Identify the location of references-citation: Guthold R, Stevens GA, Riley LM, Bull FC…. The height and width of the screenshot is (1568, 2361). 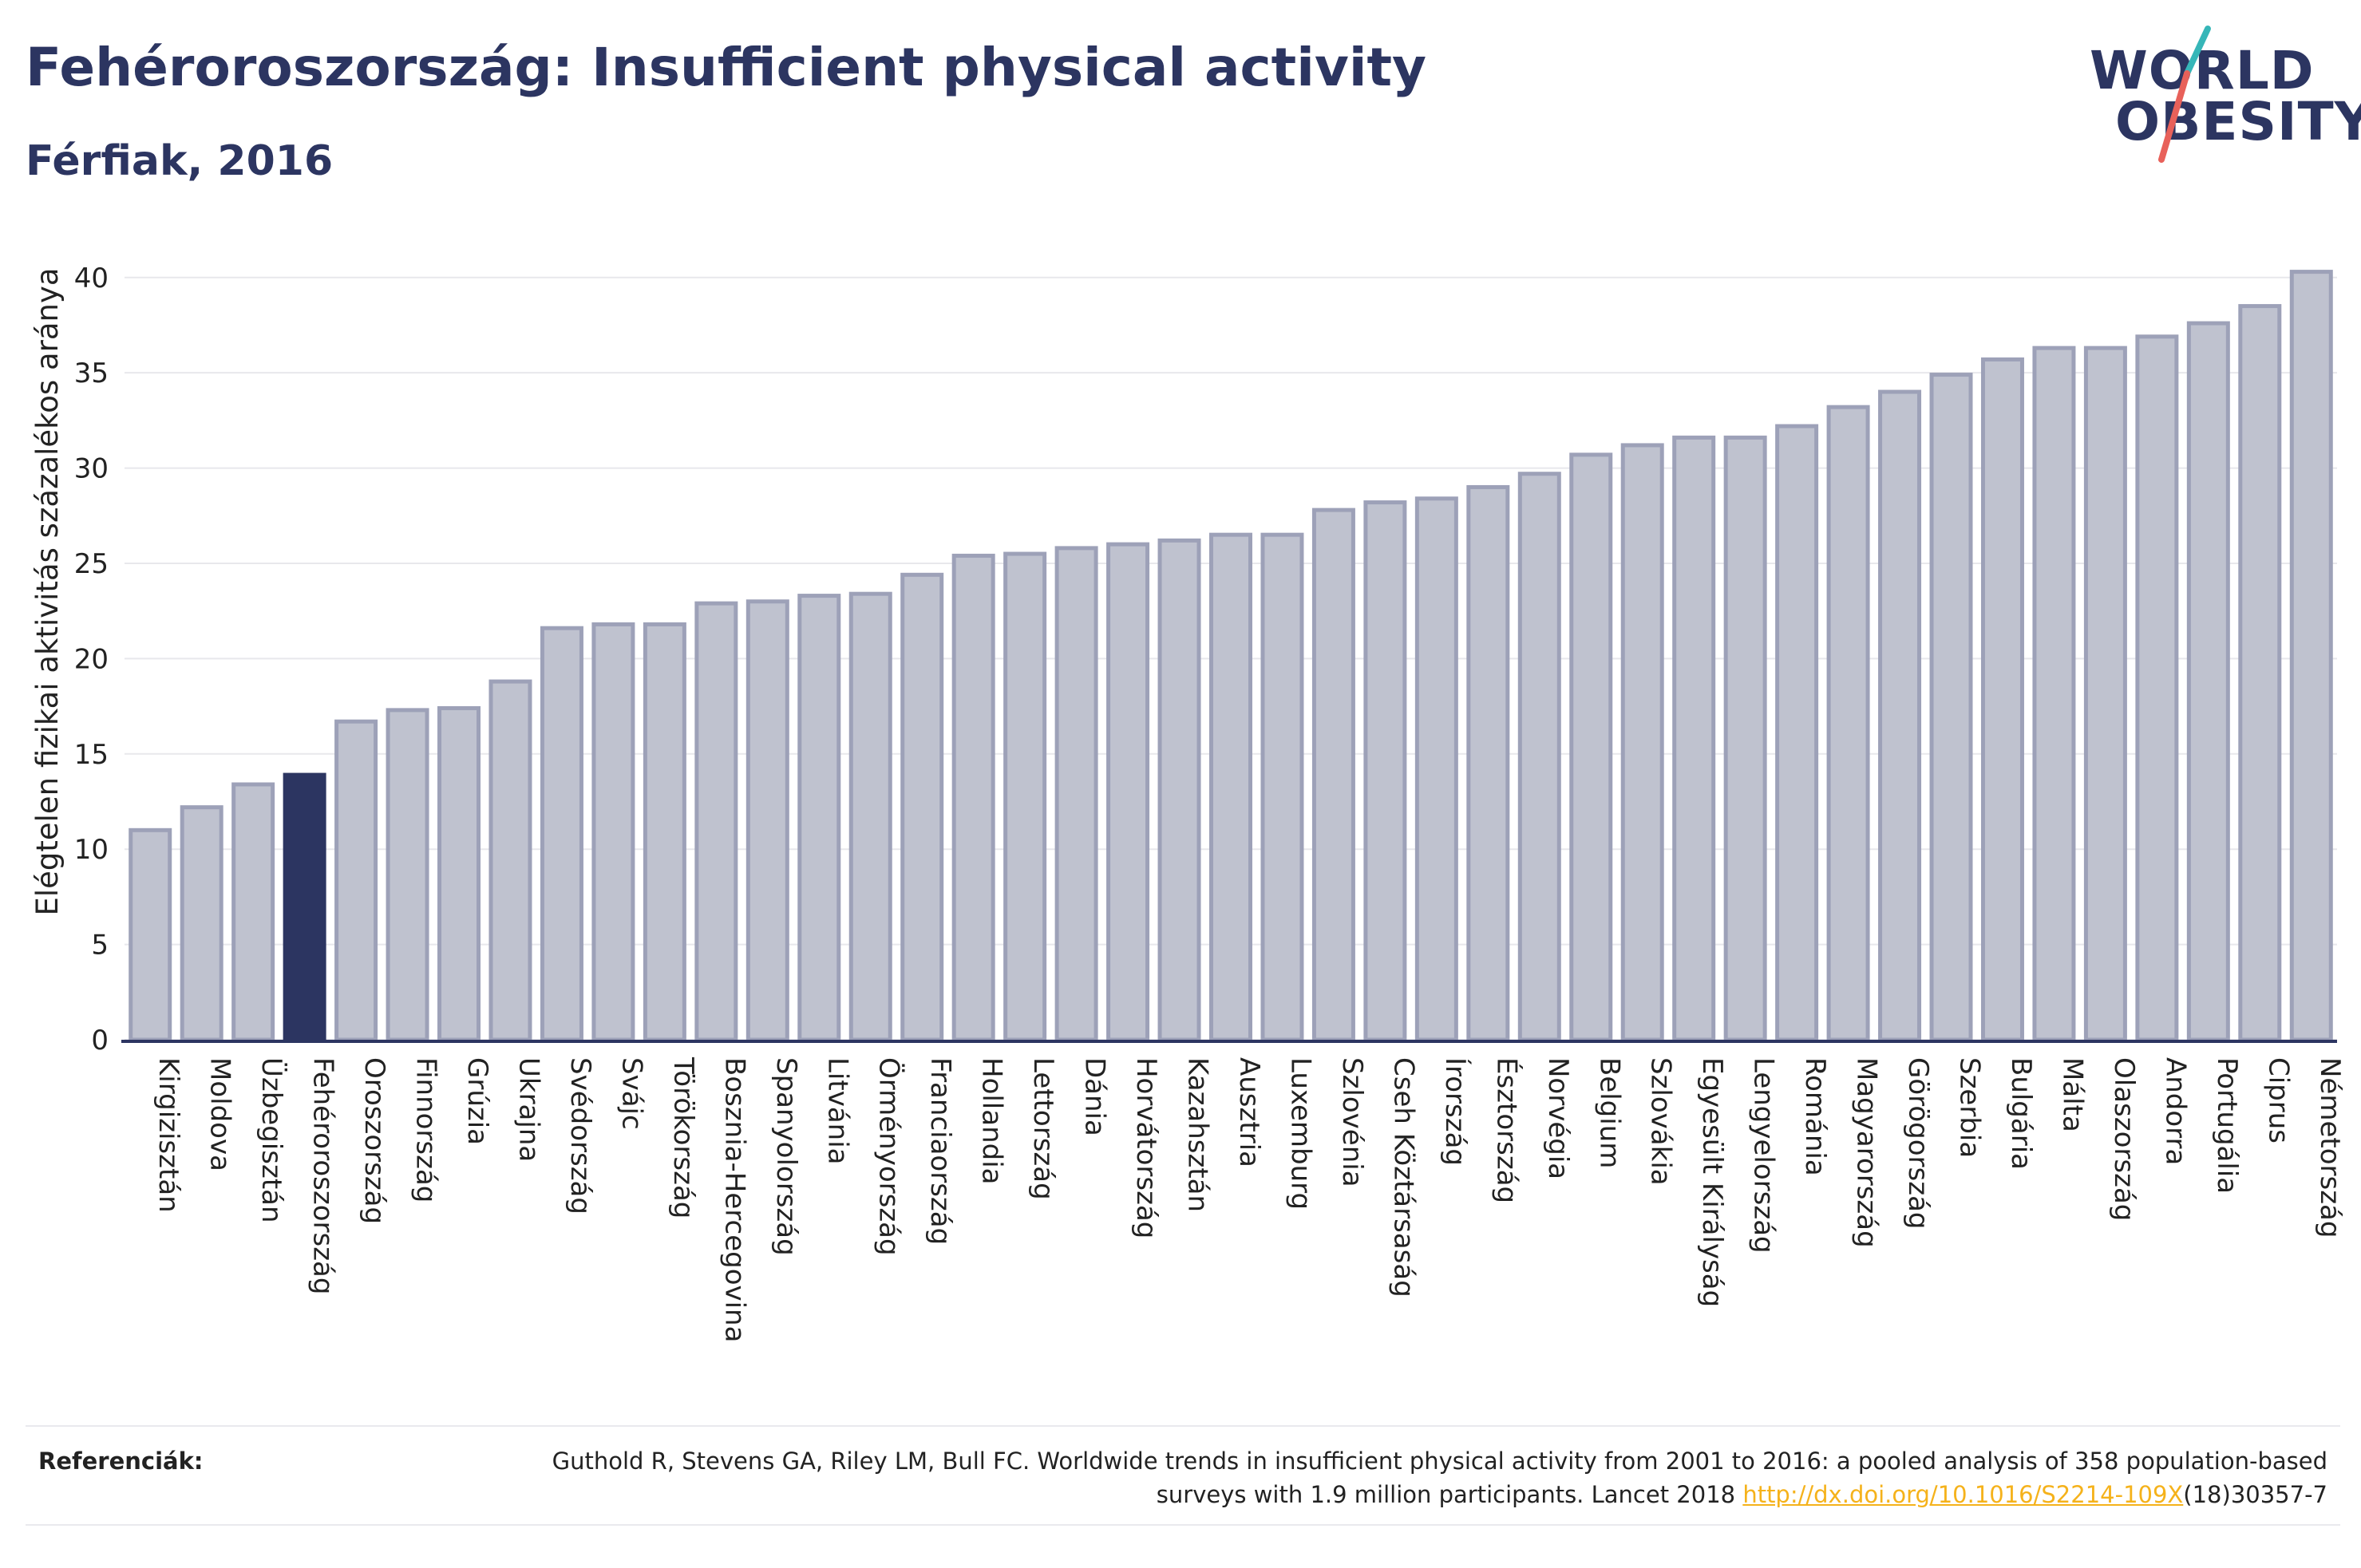
(1439, 1478).